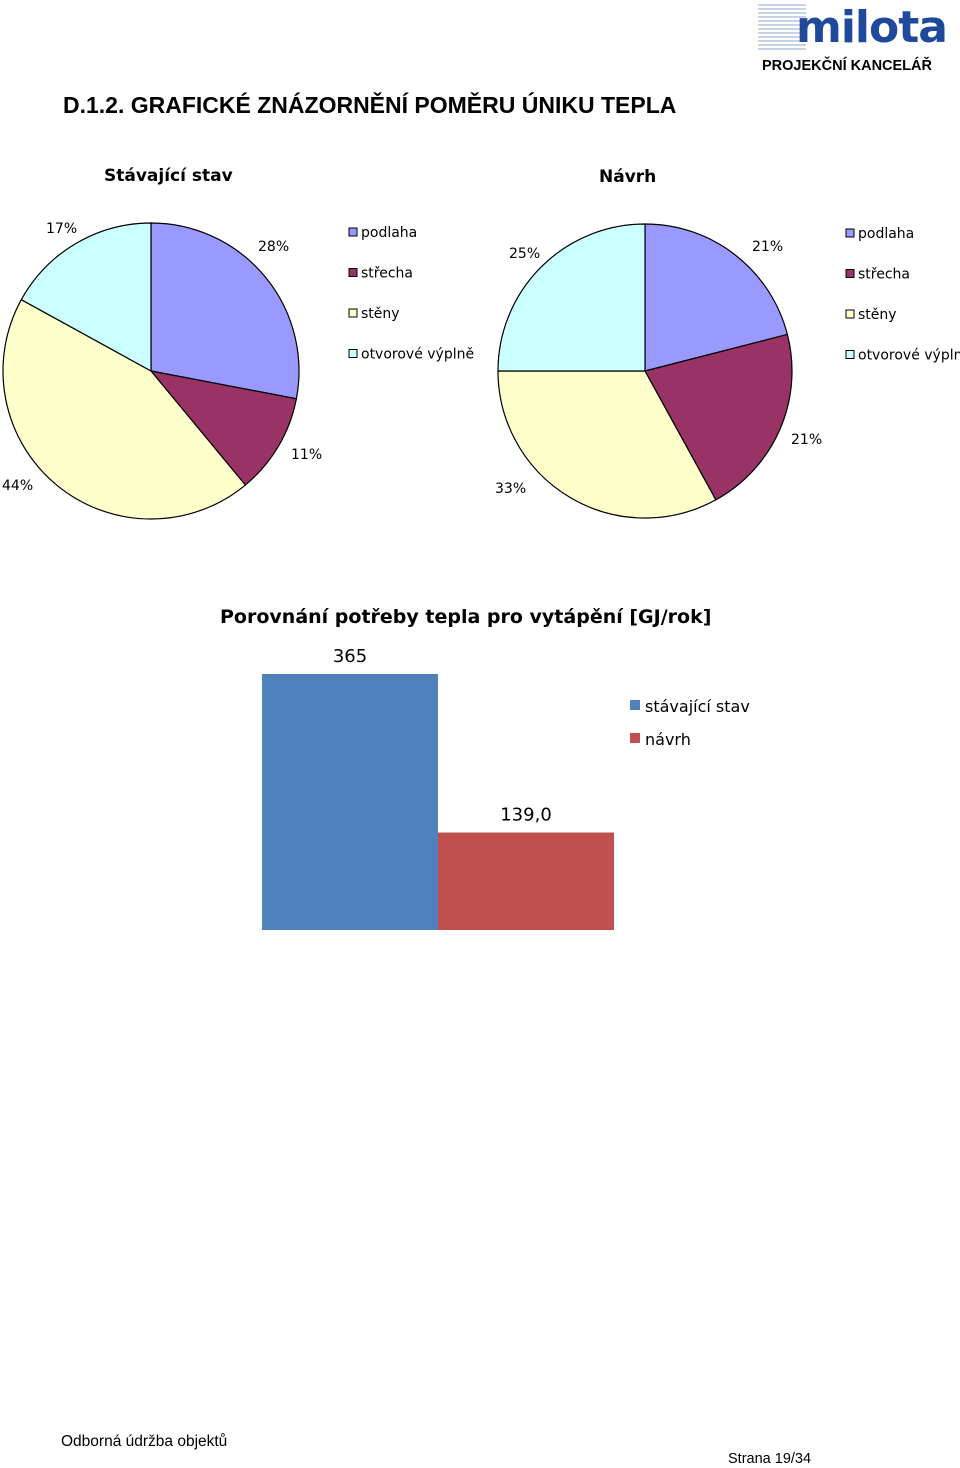 This screenshot has height=1468, width=960. I want to click on pie1-legend-item-4: otvorové výplně, so click(417, 355).